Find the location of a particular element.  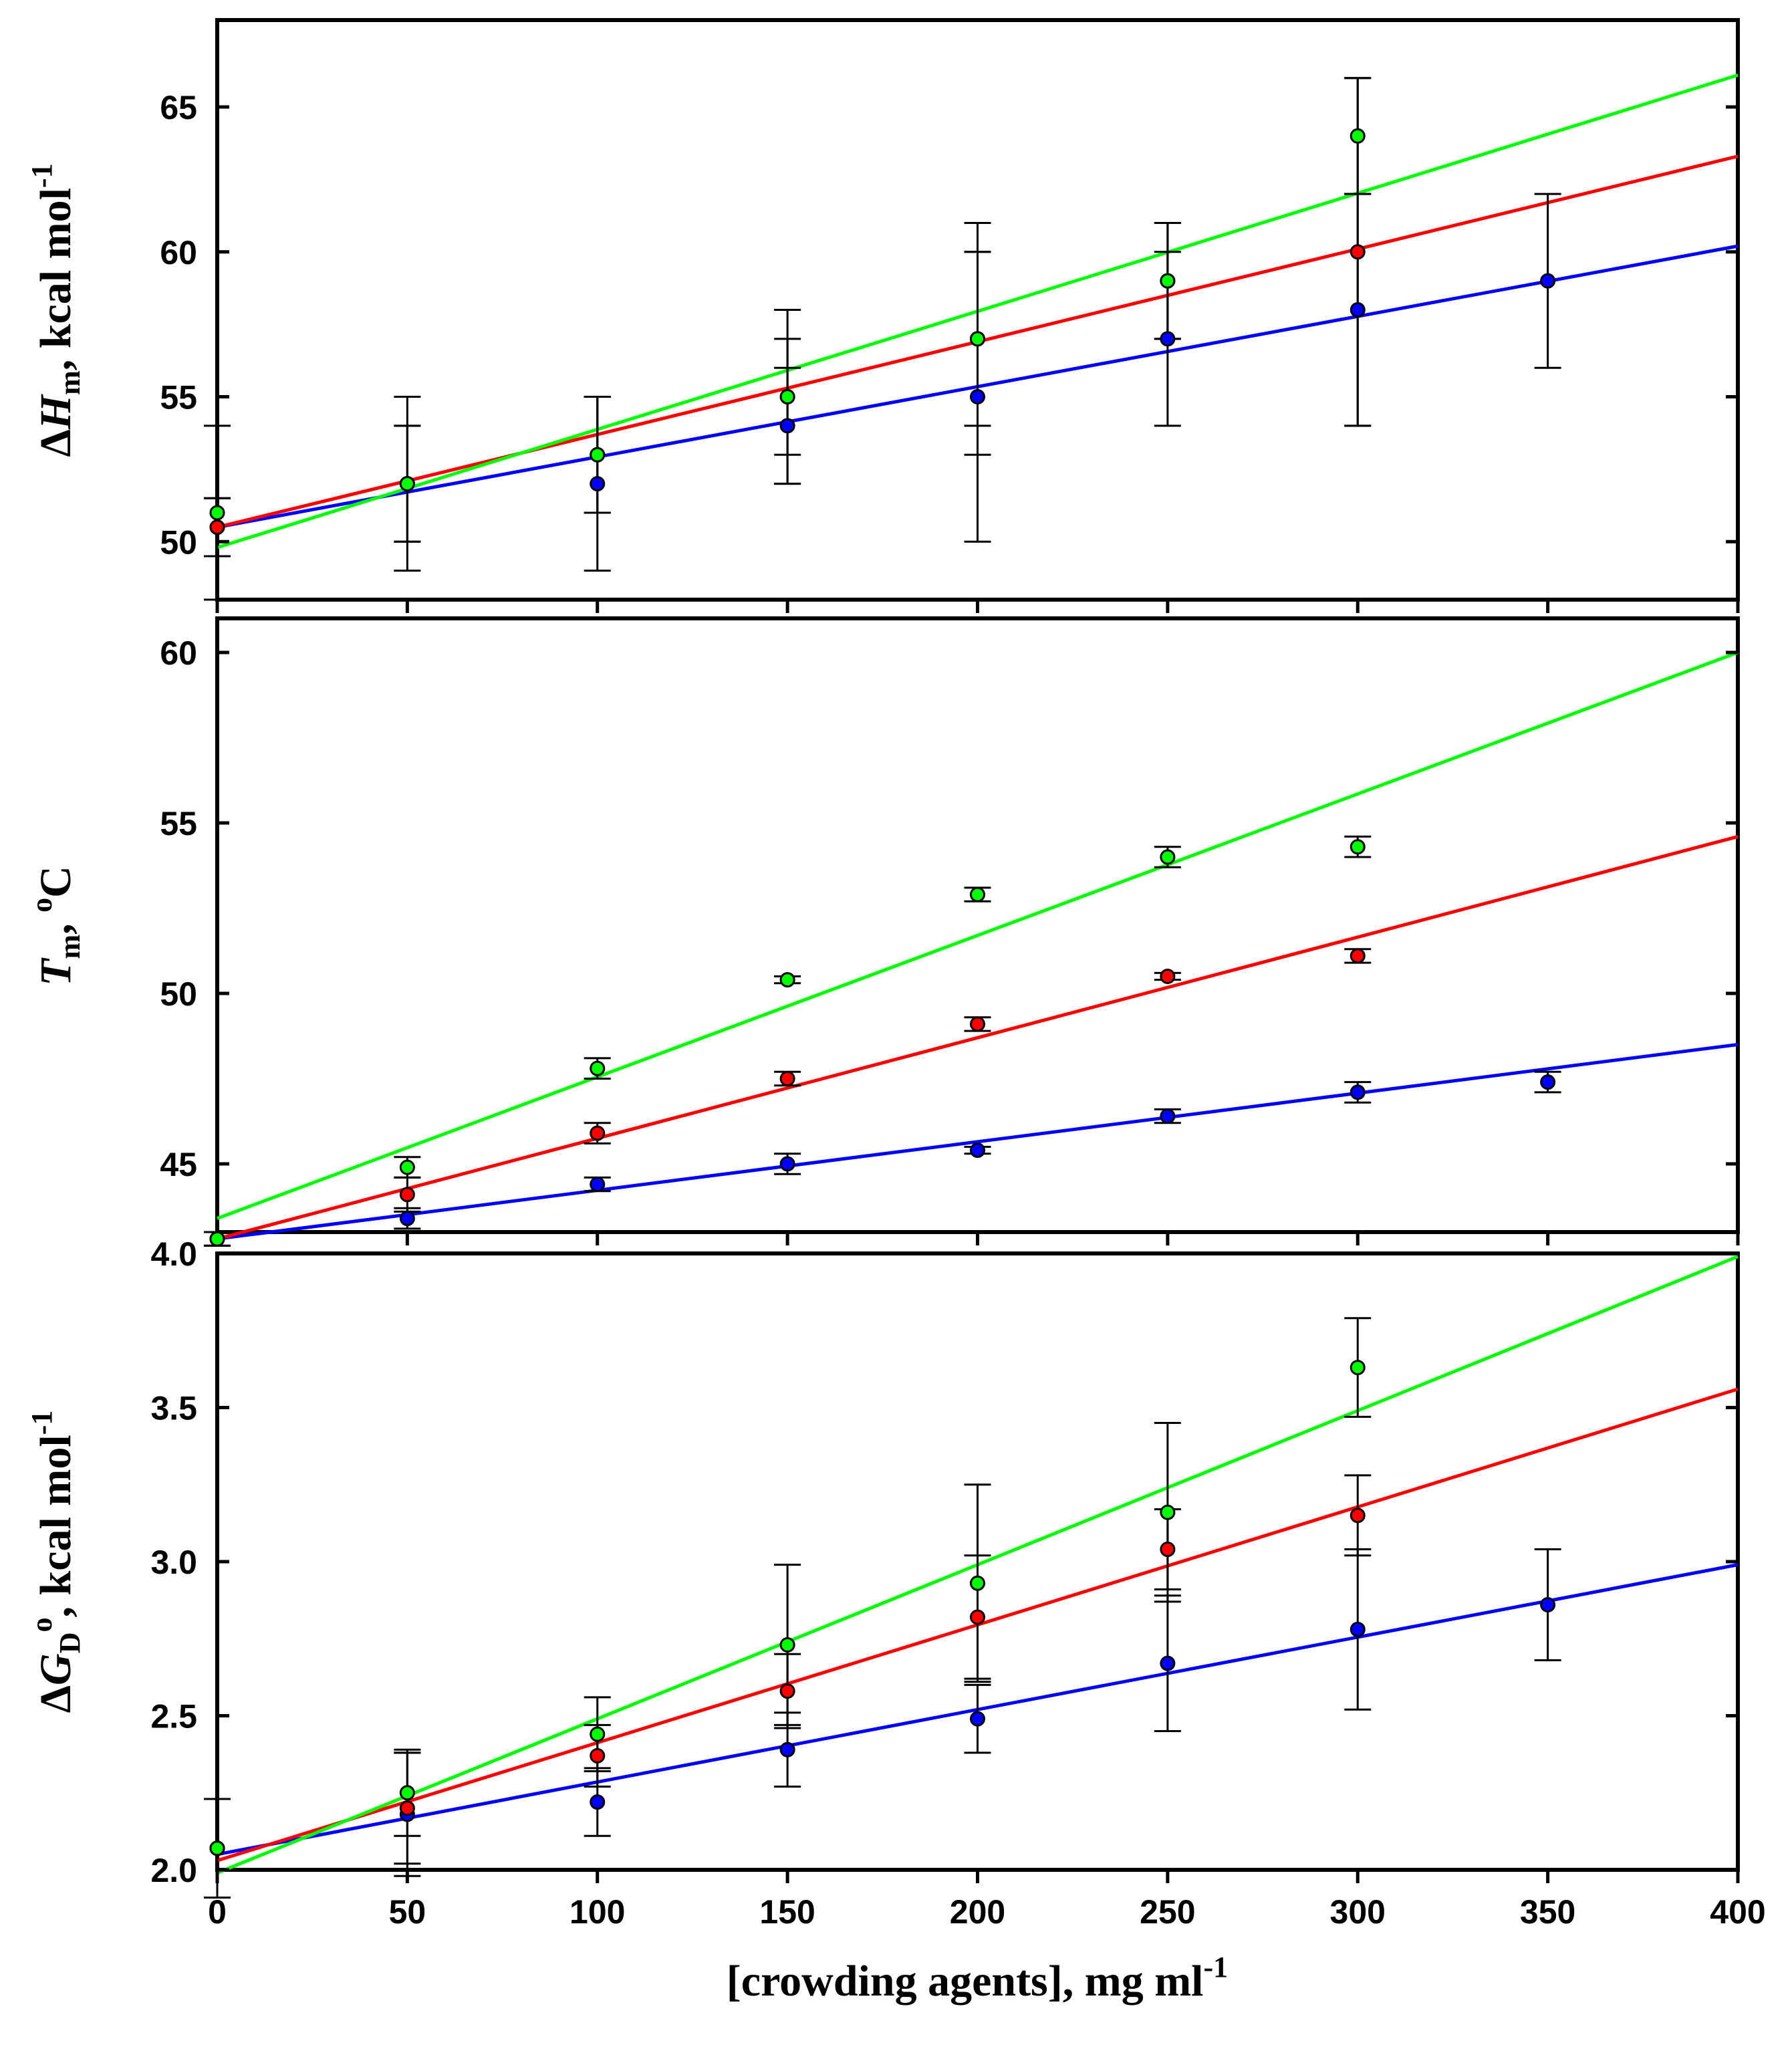

y-axis-label: Tm, oC is located at coordinates (55, 926).